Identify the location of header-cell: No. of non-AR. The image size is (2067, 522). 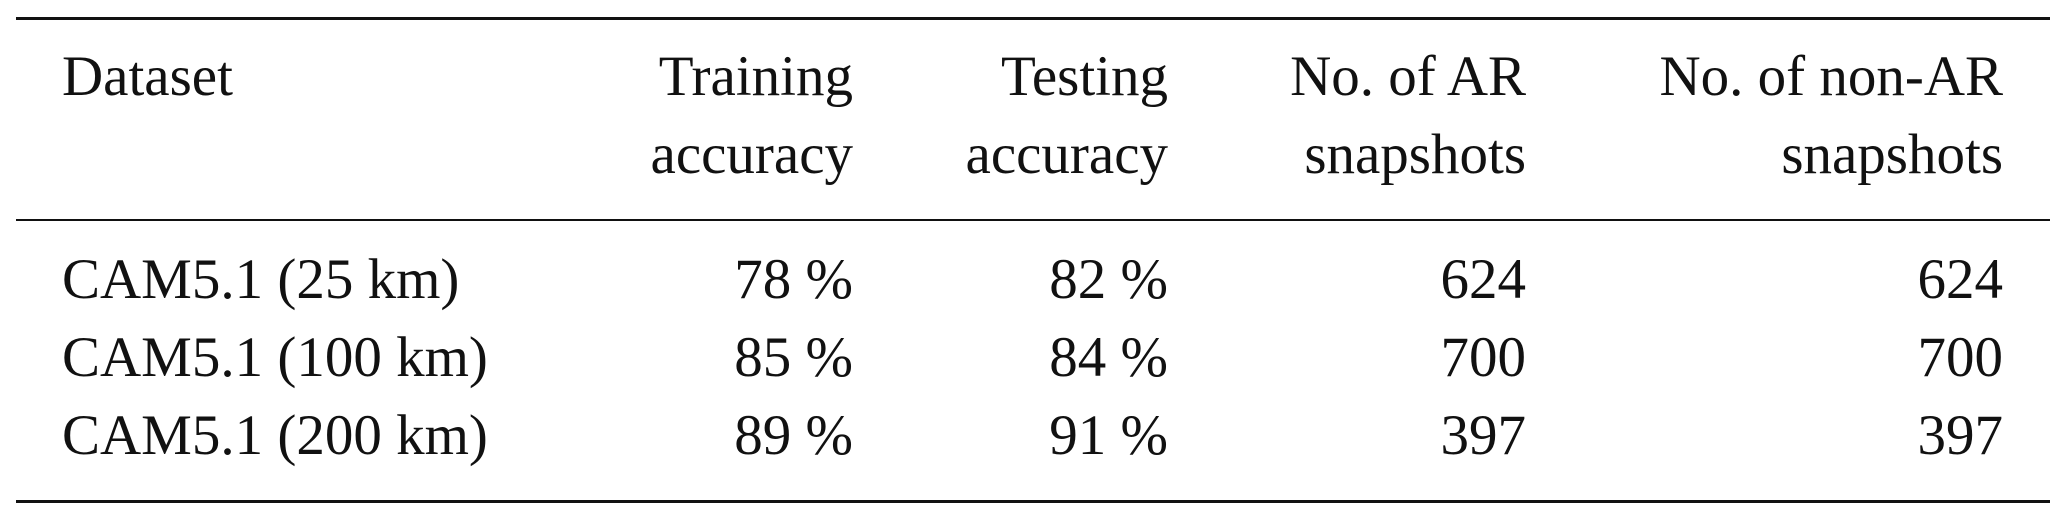
(1831, 76).